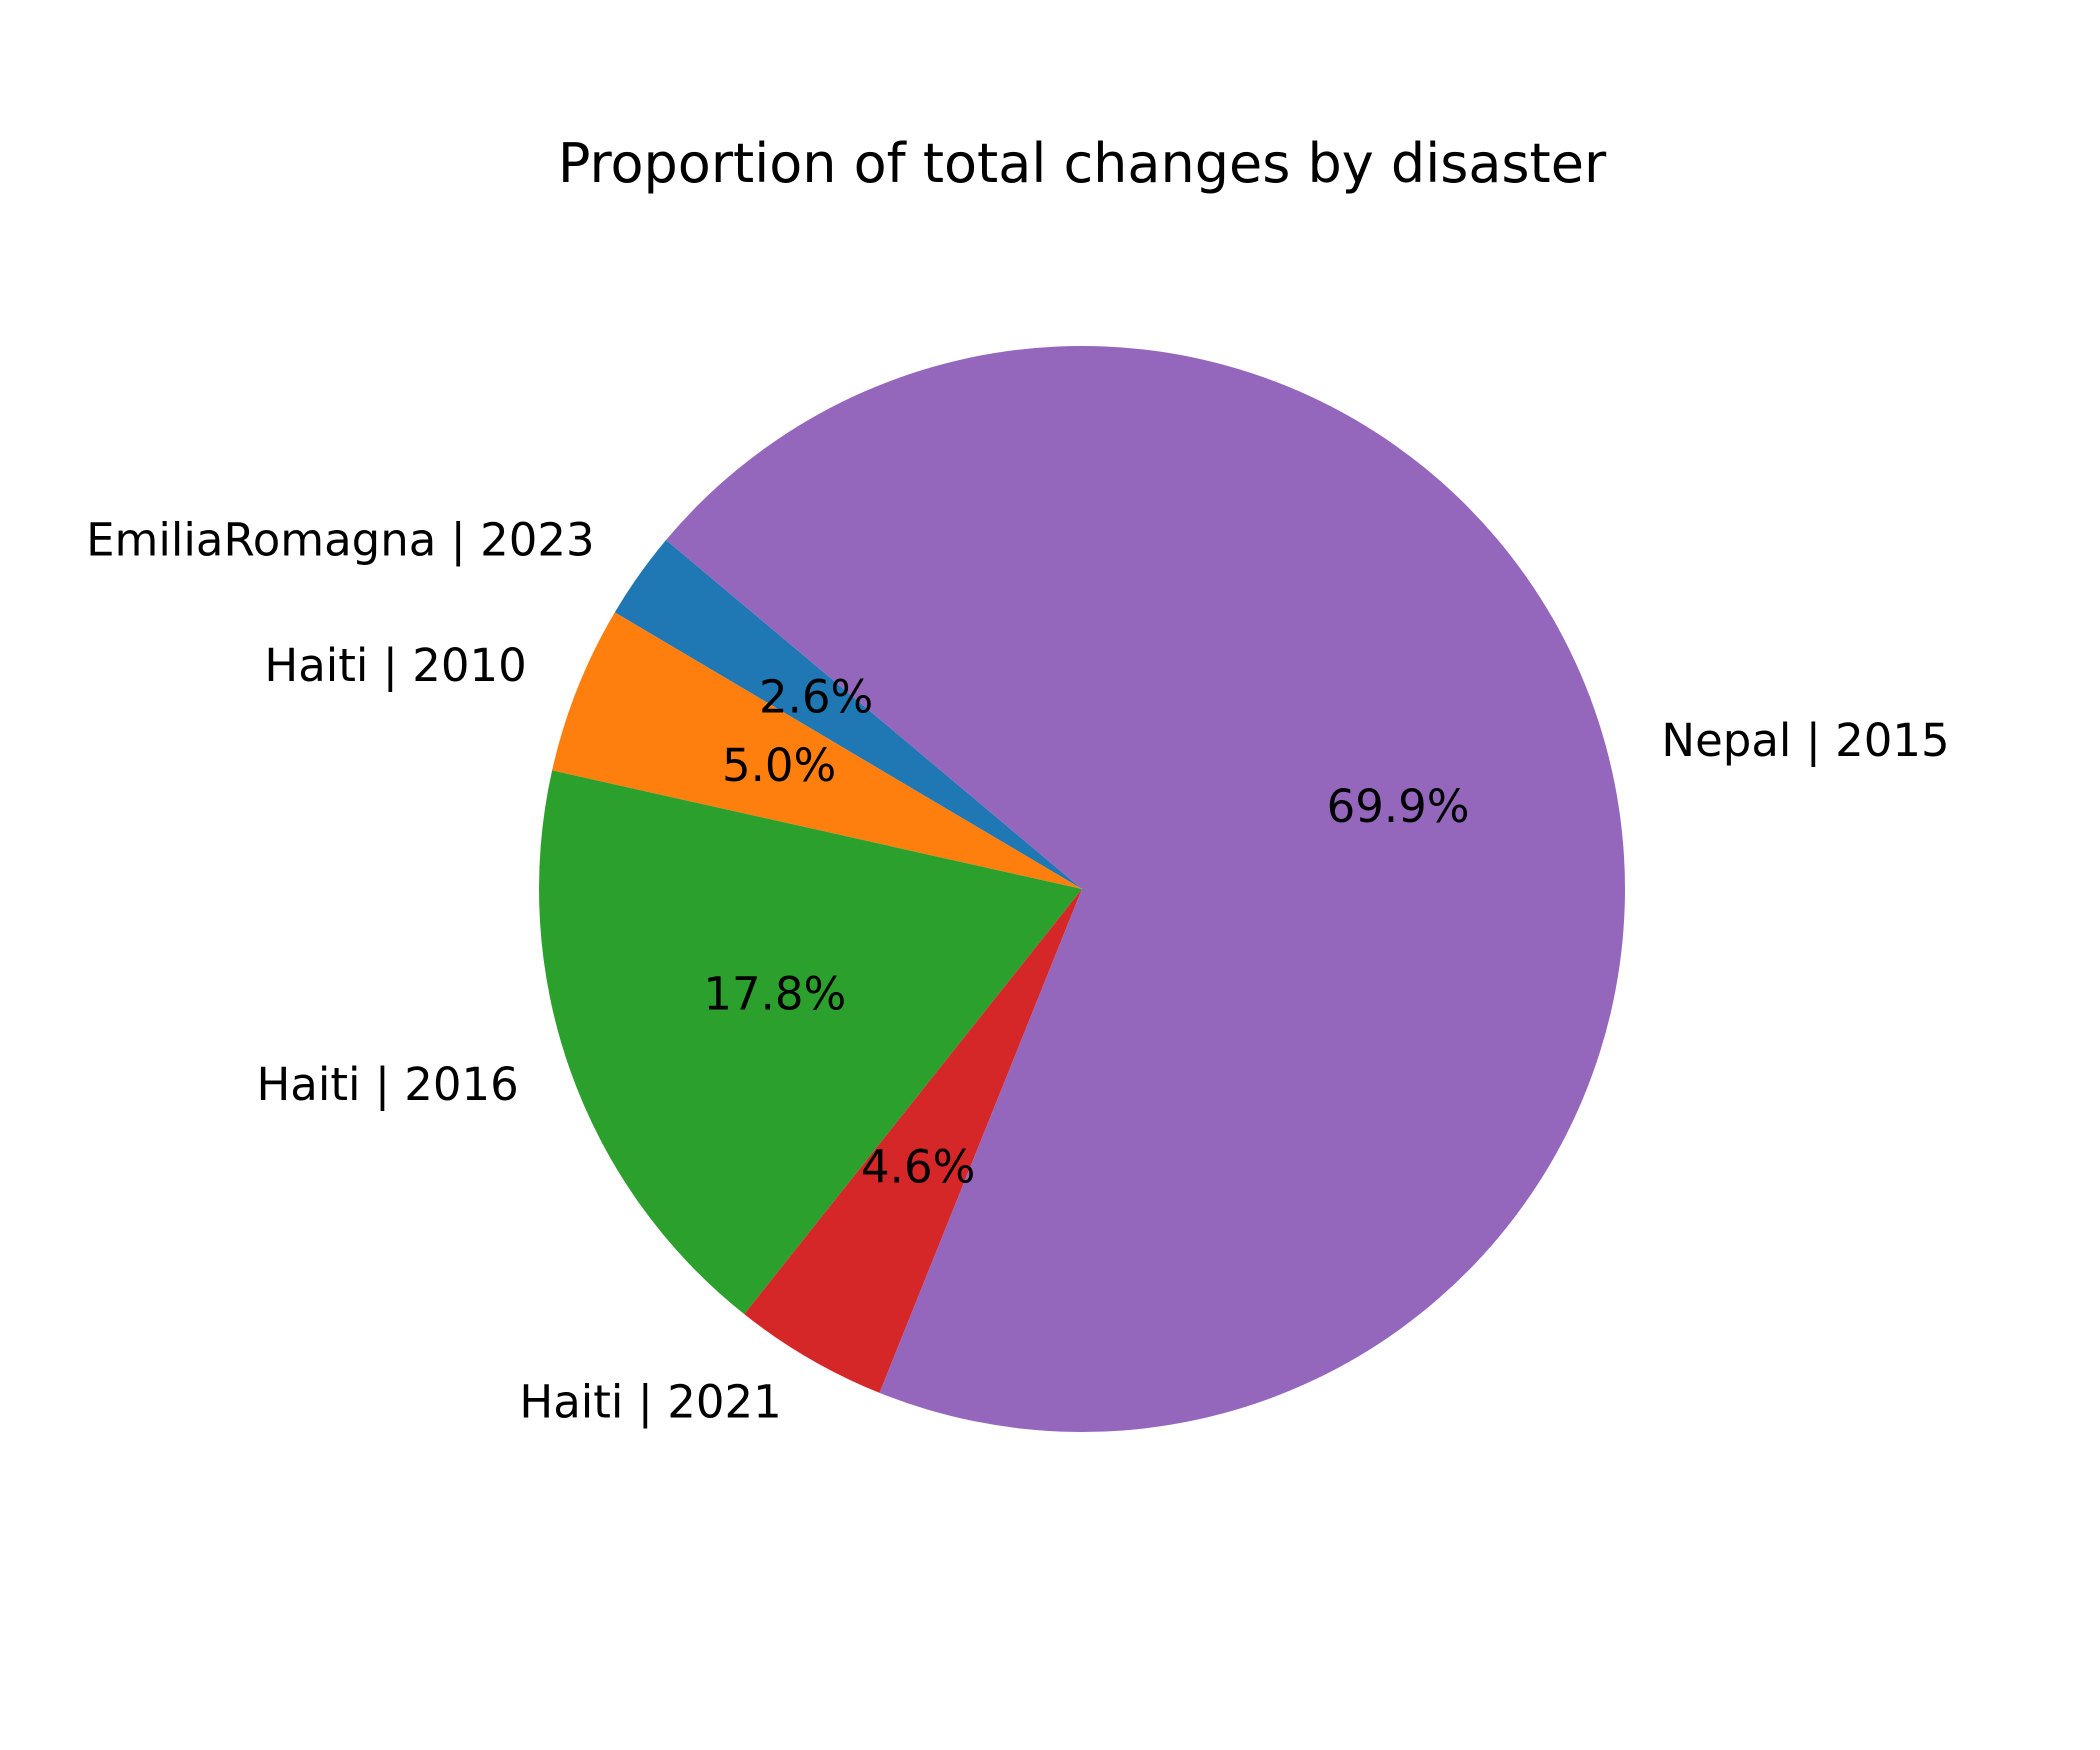 The height and width of the screenshot is (1750, 2100). What do you see at coordinates (340, 540) in the screenshot?
I see `slice-label-emiliaromagna-2023: EmiliaRomagna | 2023` at bounding box center [340, 540].